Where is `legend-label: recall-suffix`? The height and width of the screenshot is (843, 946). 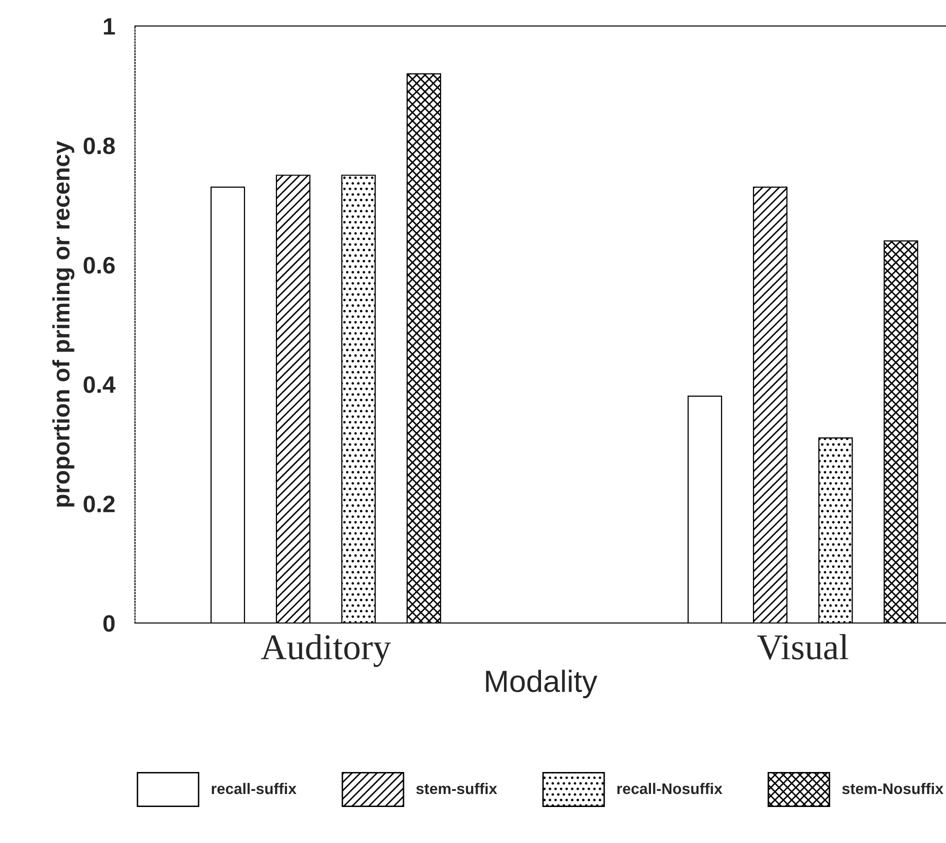
legend-label: recall-suffix is located at coordinates (254, 788).